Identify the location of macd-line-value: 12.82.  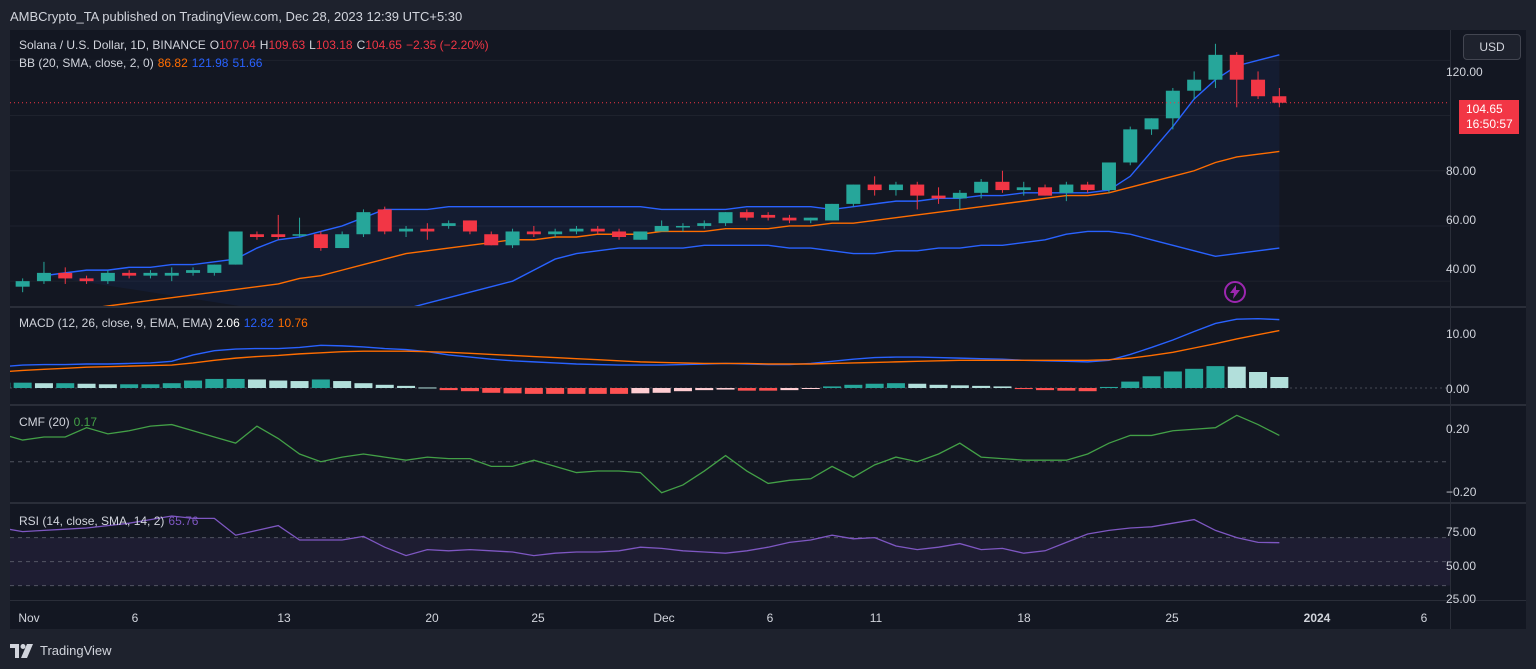
(258, 323).